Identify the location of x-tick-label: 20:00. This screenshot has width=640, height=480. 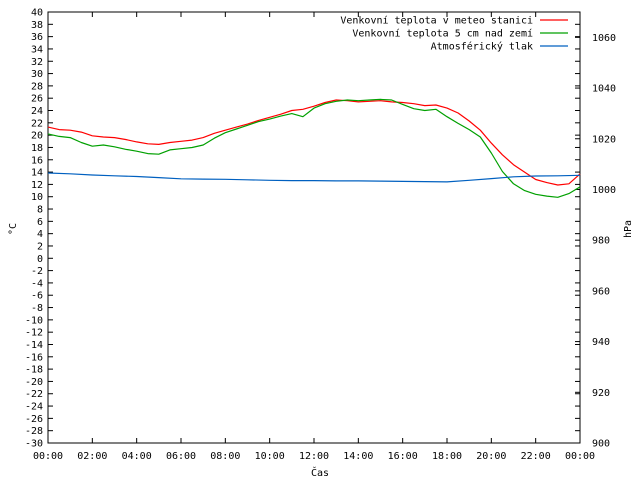
(491, 456).